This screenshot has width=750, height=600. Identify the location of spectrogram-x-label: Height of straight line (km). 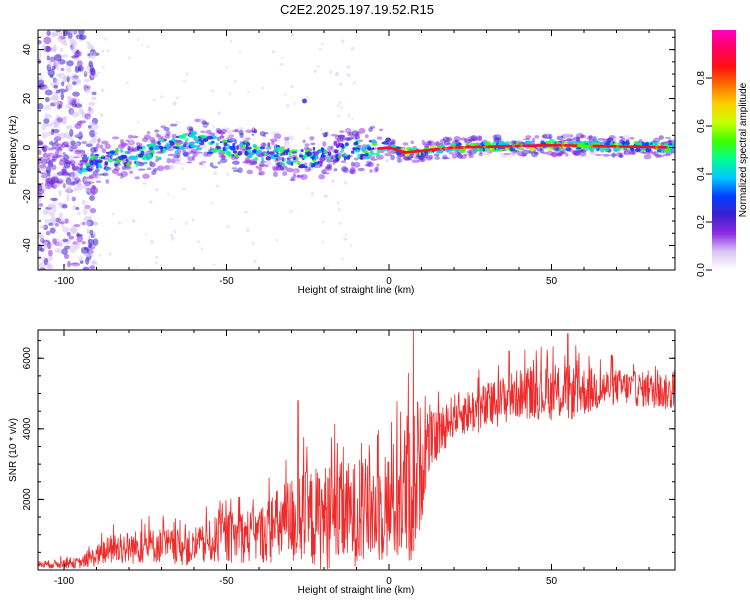
(356, 290).